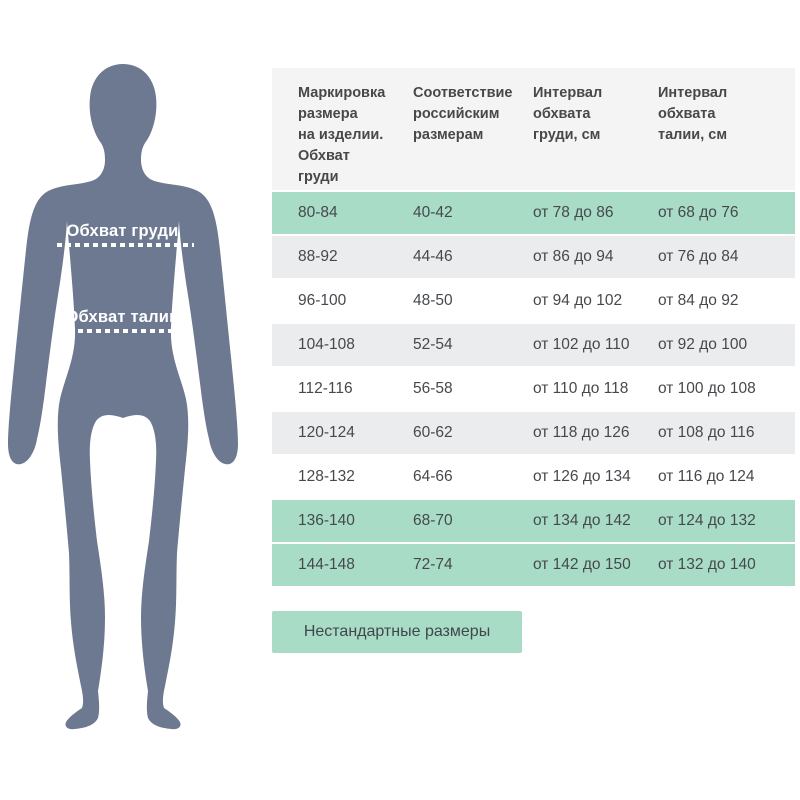 Image resolution: width=800 pixels, height=800 pixels. I want to click on table-row: 104-108 52-54 от 102 до 110 от 92 до 100, so click(533, 345).